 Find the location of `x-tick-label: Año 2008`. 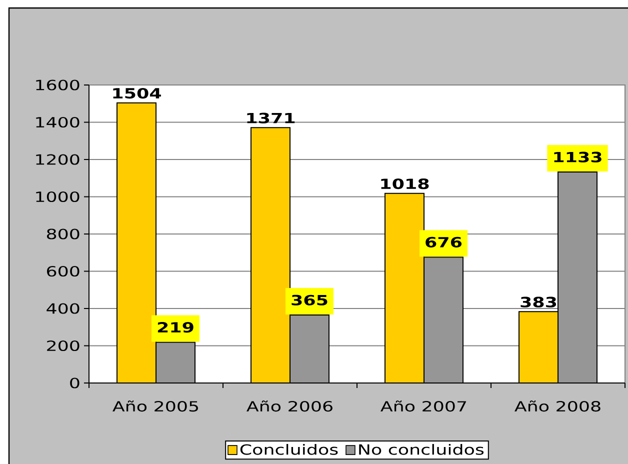

x-tick-label: Año 2008 is located at coordinates (557, 406).